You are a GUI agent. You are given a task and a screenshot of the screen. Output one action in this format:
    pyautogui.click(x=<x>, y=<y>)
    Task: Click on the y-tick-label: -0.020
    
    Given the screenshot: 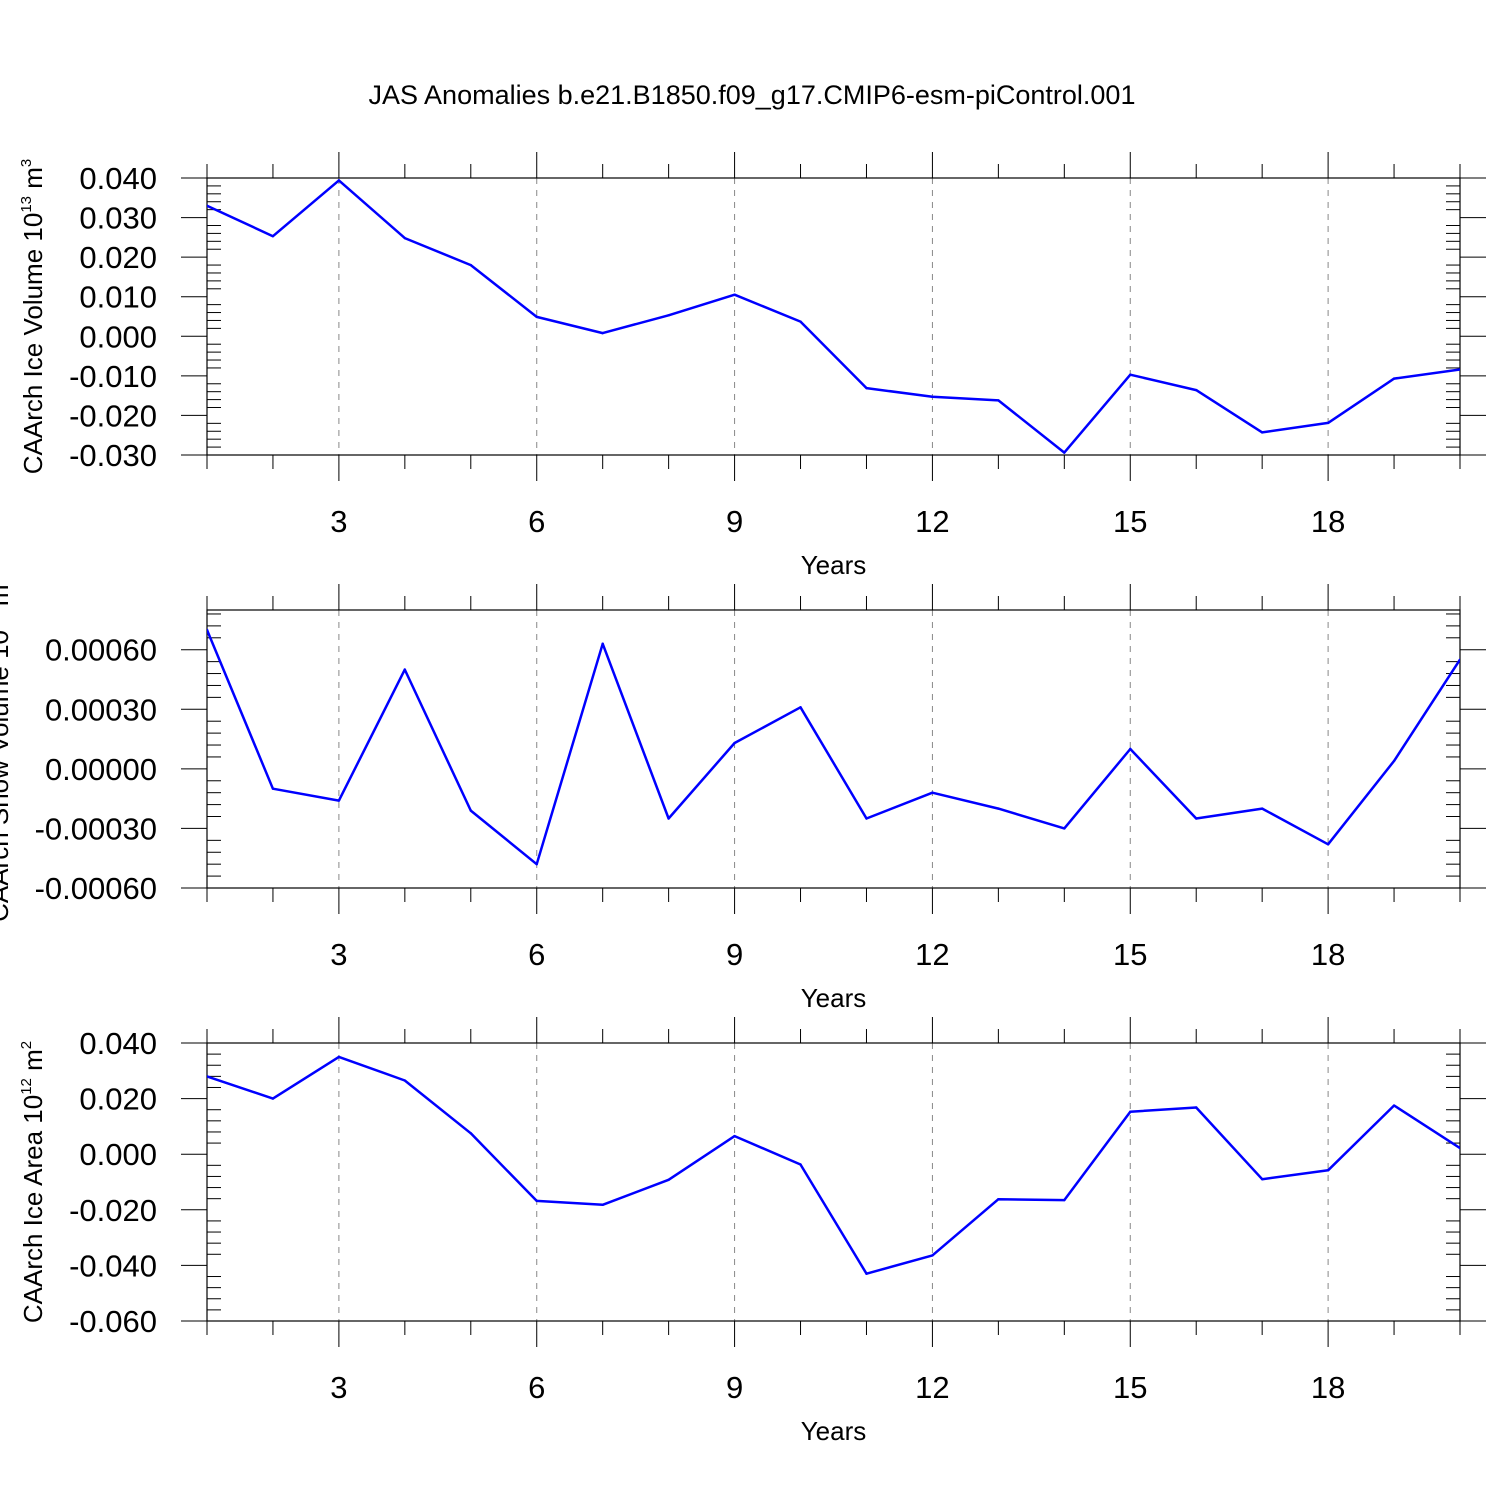 What is the action you would take?
    pyautogui.click(x=113, y=415)
    